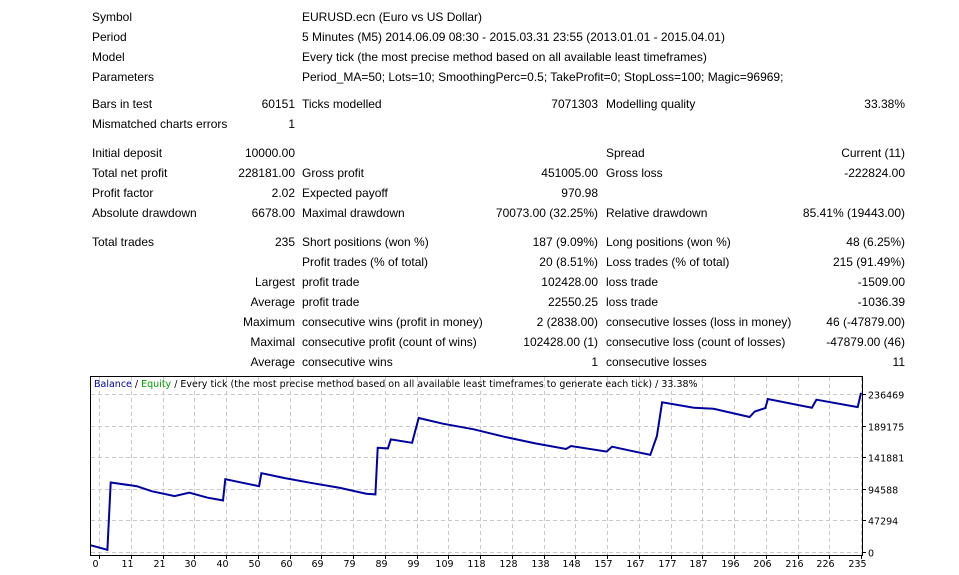  I want to click on x-tick-label: 79, so click(349, 564).